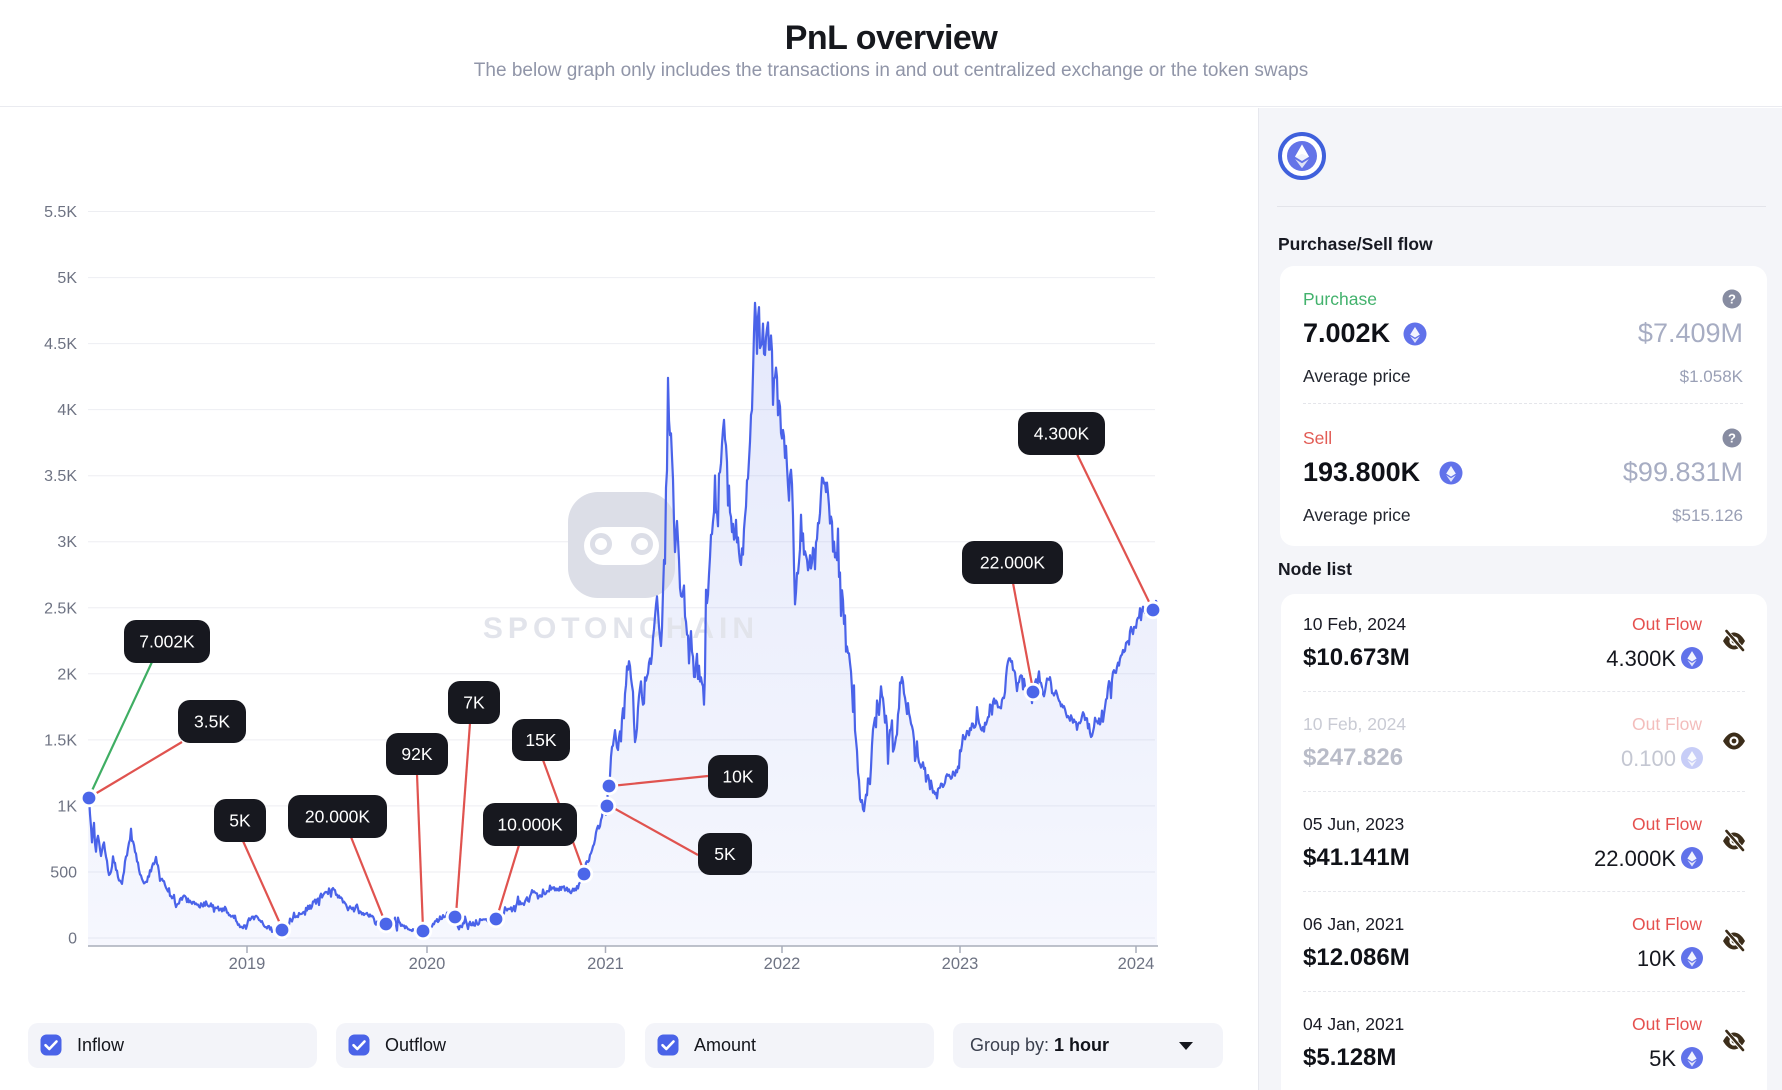  What do you see at coordinates (67, 542) in the screenshot?
I see `svg-text: 3K` at bounding box center [67, 542].